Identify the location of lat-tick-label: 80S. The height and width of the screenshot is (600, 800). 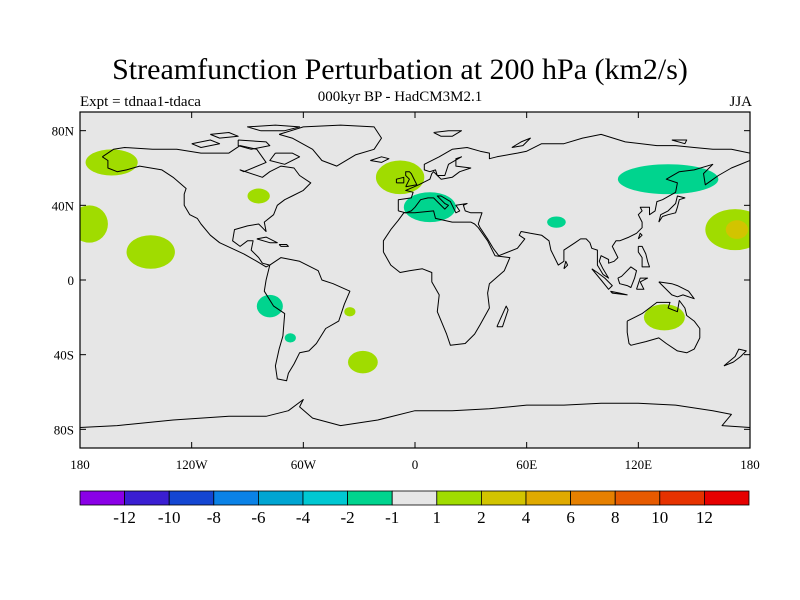
(64, 429).